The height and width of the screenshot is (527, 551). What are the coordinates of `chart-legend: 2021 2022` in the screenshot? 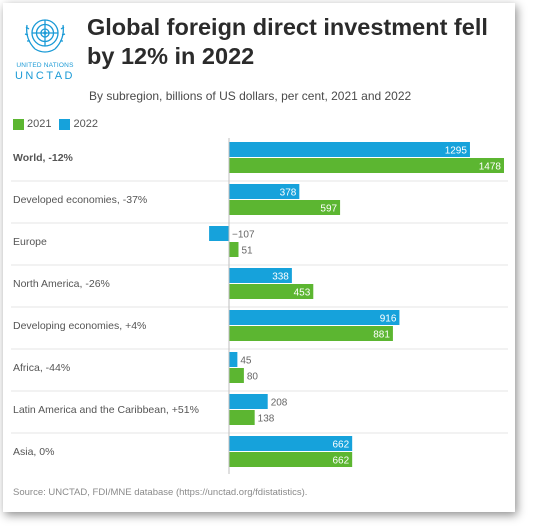 It's located at (59, 124).